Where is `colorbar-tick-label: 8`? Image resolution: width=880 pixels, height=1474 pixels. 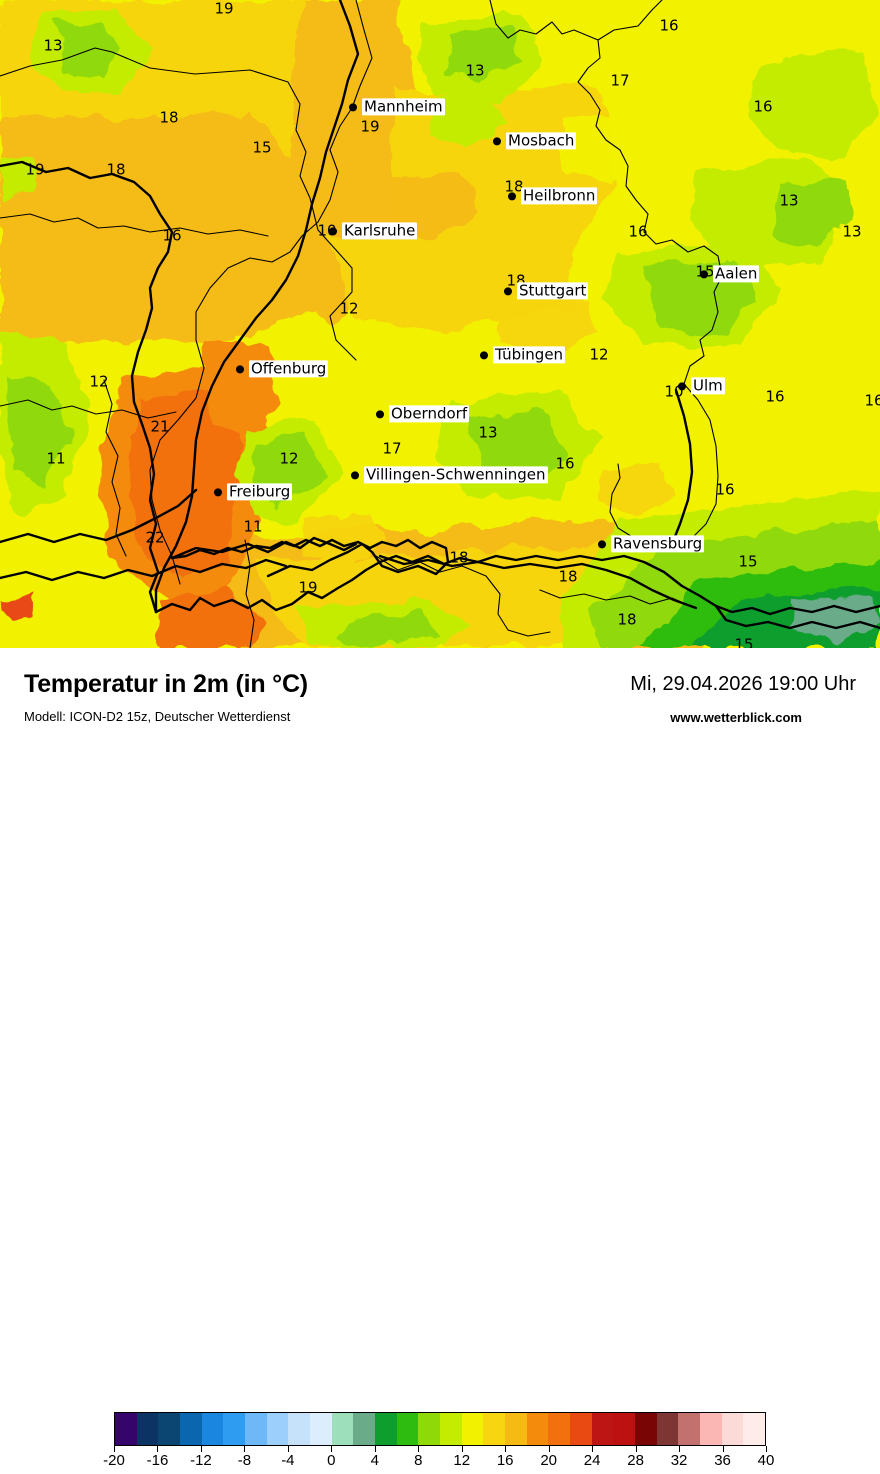 colorbar-tick-label: 8 is located at coordinates (418, 1460).